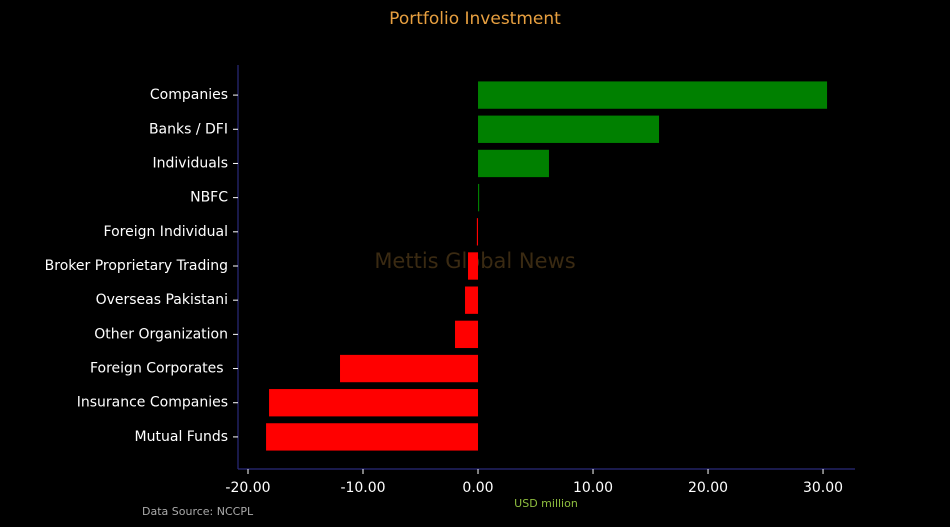  I want to click on x-tick-label: 0.00, so click(477, 488).